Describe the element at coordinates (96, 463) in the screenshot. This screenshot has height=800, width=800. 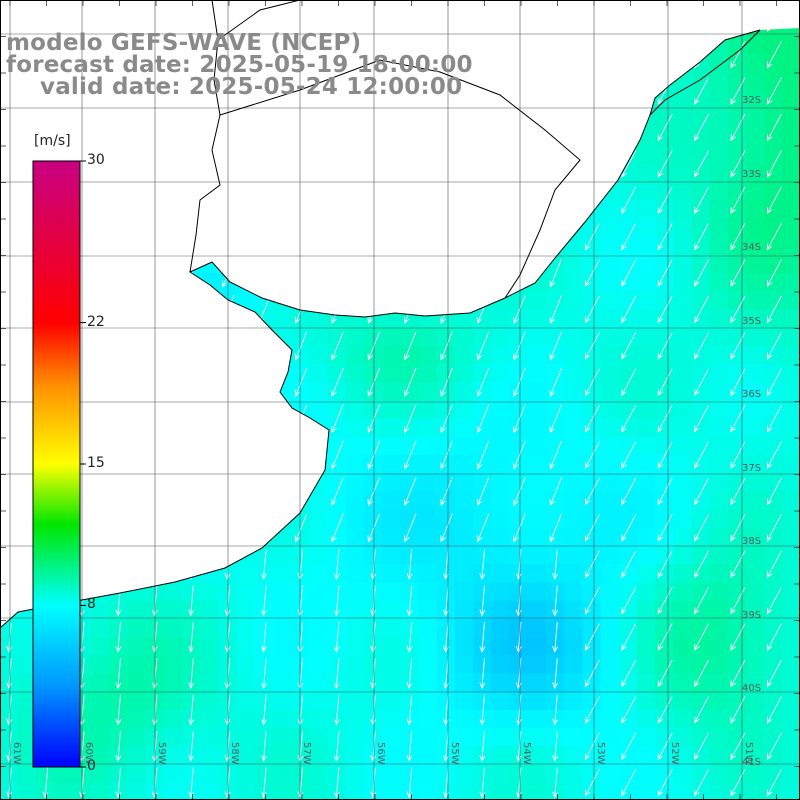
I see `colorbar-tick-label: 15` at that location.